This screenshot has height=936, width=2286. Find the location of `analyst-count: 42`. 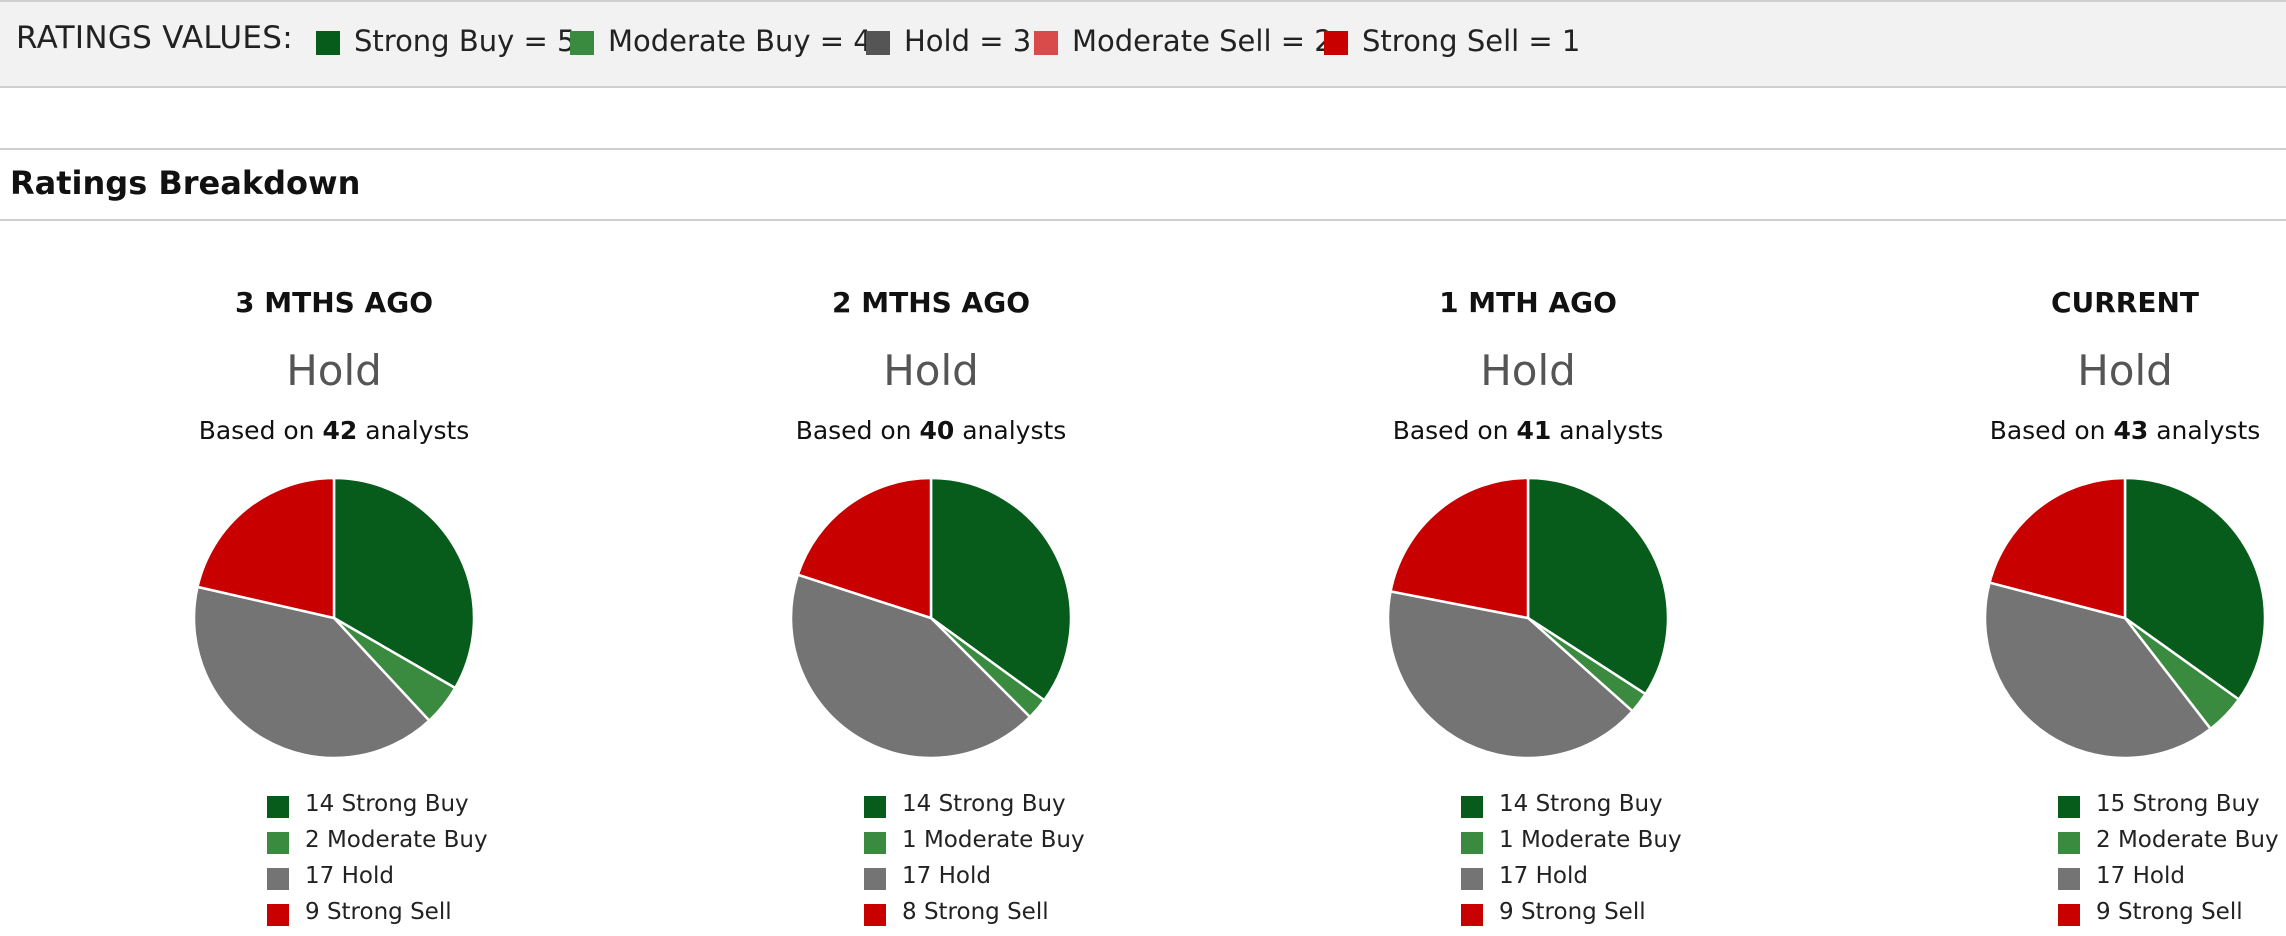

analyst-count: 42 is located at coordinates (340, 430).